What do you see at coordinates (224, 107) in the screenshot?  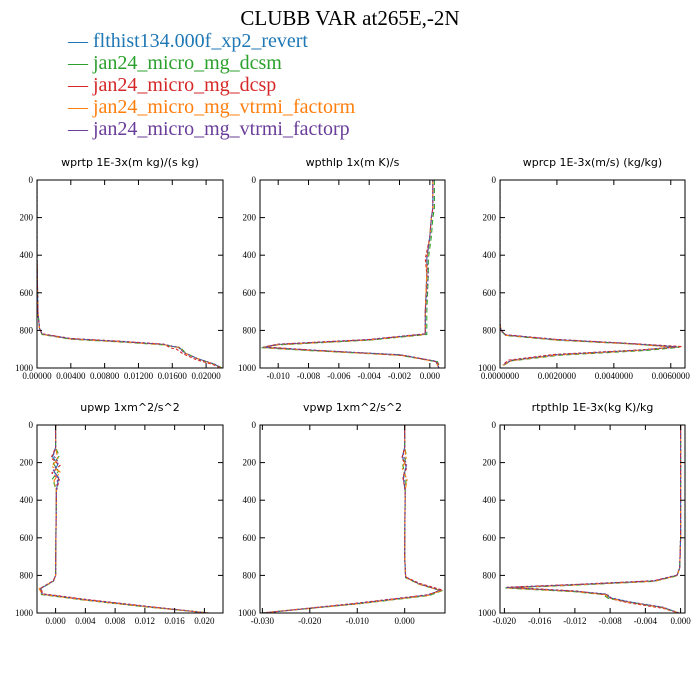 I see `legend-label: jan24_micro_mg_vtrmi_factorm` at bounding box center [224, 107].